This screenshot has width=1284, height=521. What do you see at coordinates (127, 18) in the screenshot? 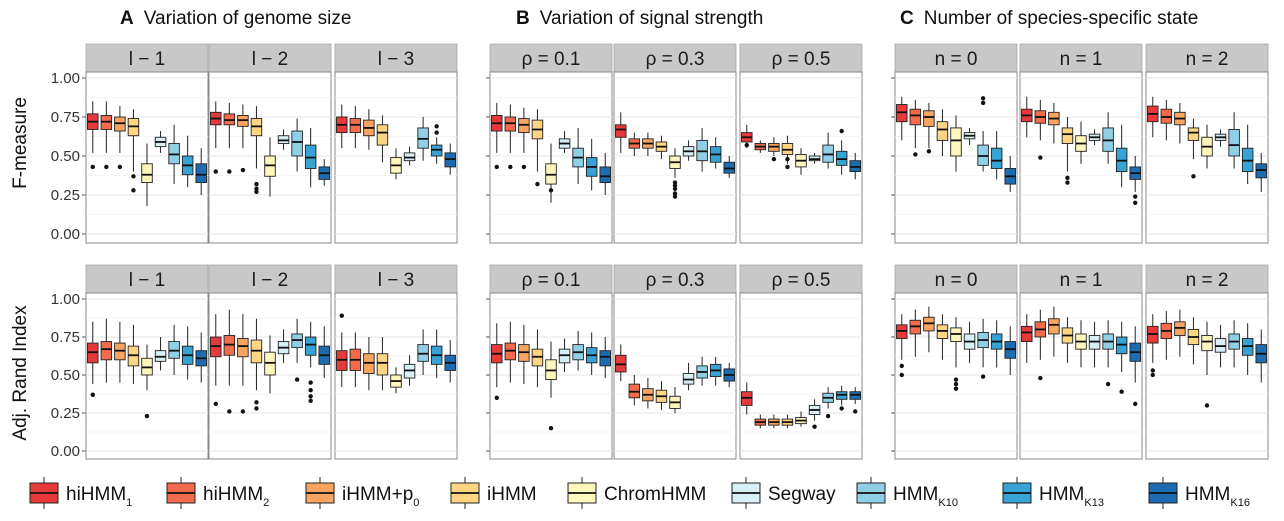
I see `panel-letter: A` at bounding box center [127, 18].